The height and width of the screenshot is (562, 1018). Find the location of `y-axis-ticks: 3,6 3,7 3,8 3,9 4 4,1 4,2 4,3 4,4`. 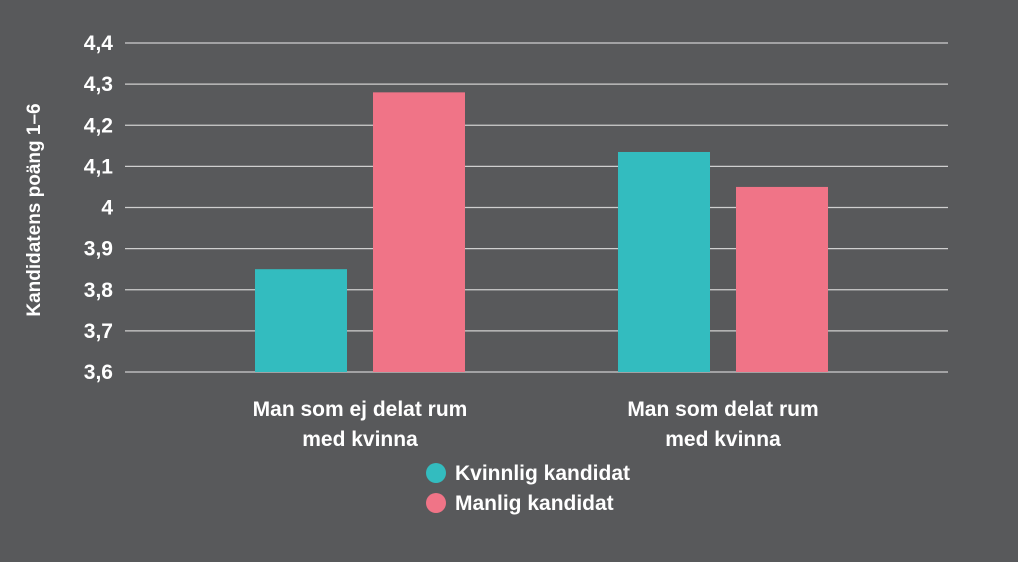

y-axis-ticks: 3,6 3,7 3,8 3,9 4 4,1 4,2 4,3 4,4 is located at coordinates (99, 208).